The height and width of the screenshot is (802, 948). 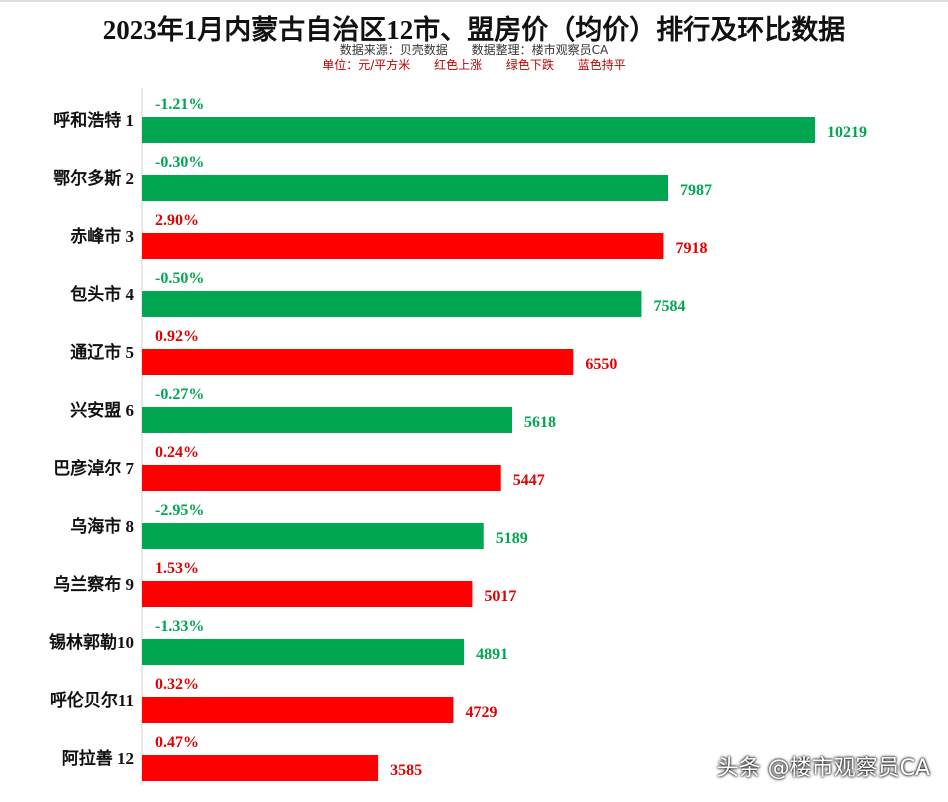 I want to click on change-label: 0.32%, so click(x=177, y=684).